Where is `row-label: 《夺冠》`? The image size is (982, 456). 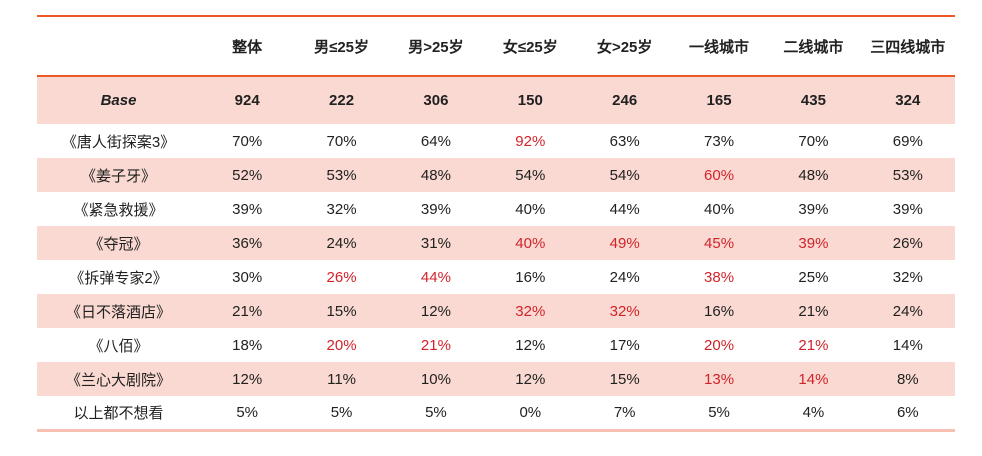 row-label: 《夺冠》 is located at coordinates (118, 244).